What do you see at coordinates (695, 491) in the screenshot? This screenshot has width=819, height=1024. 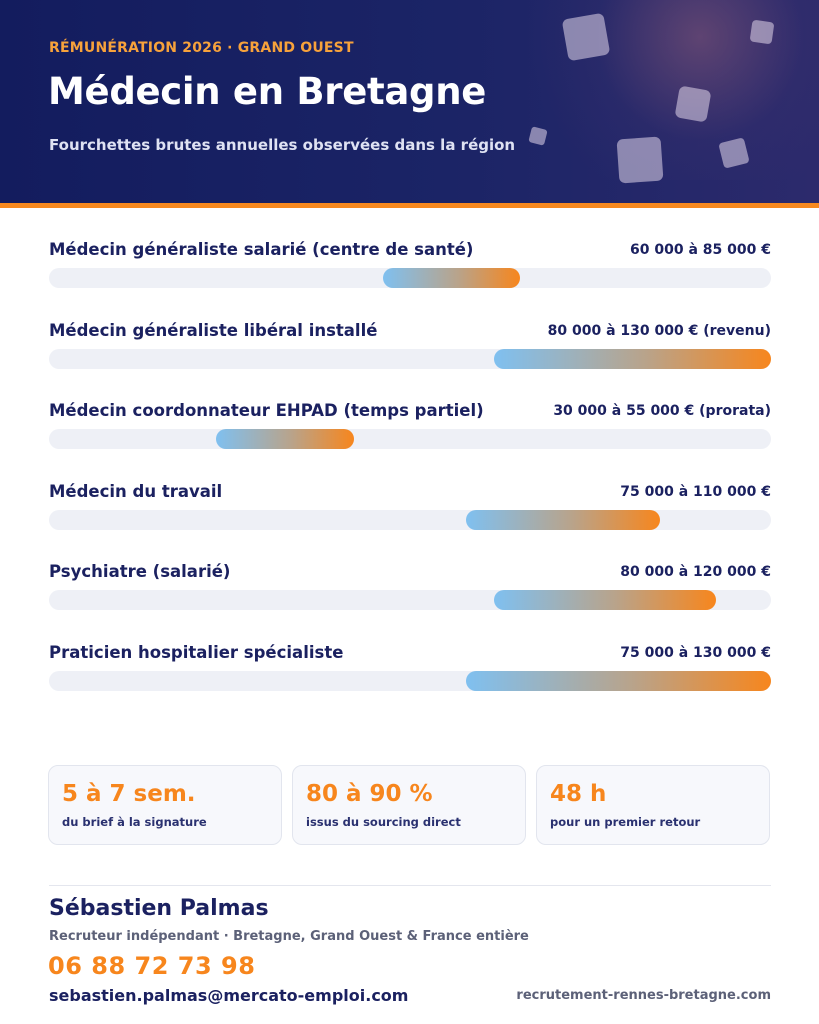 I see `salary-row-value: 75 000 à 110 000 €` at bounding box center [695, 491].